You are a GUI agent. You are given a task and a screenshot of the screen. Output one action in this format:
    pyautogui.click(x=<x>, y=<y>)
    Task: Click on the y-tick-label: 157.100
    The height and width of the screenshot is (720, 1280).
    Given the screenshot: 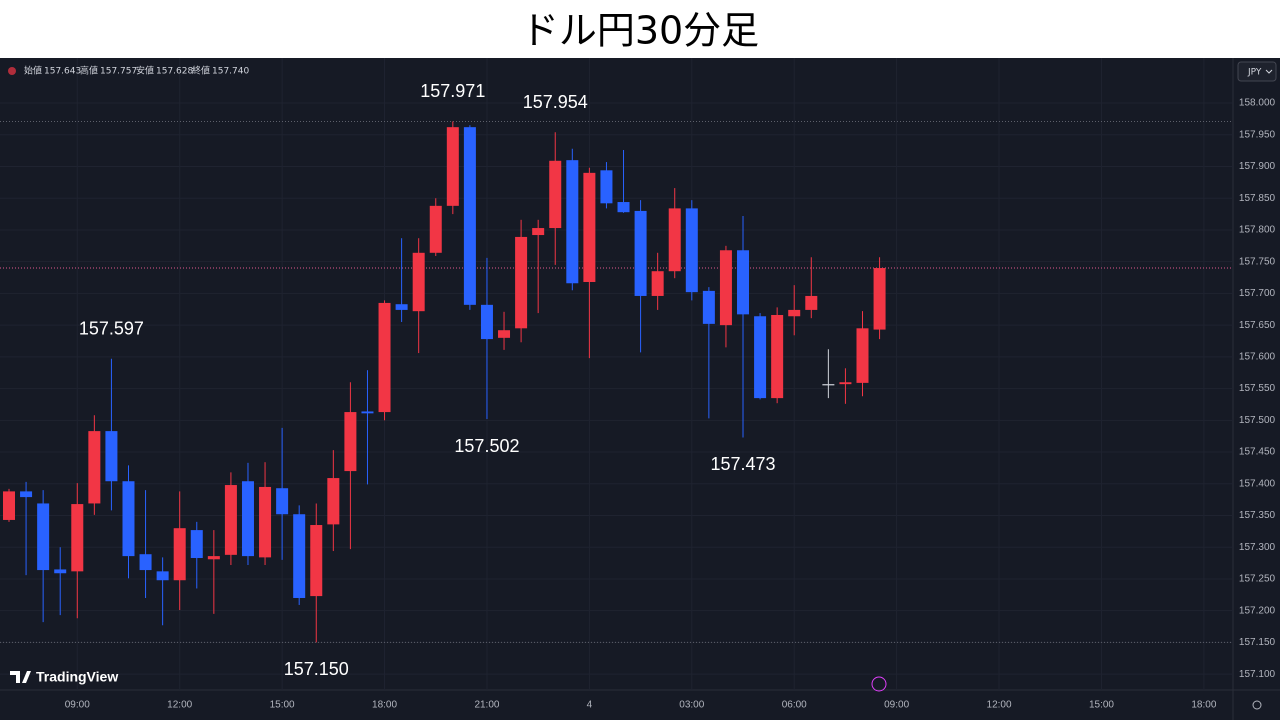 What is the action you would take?
    pyautogui.click(x=1257, y=674)
    